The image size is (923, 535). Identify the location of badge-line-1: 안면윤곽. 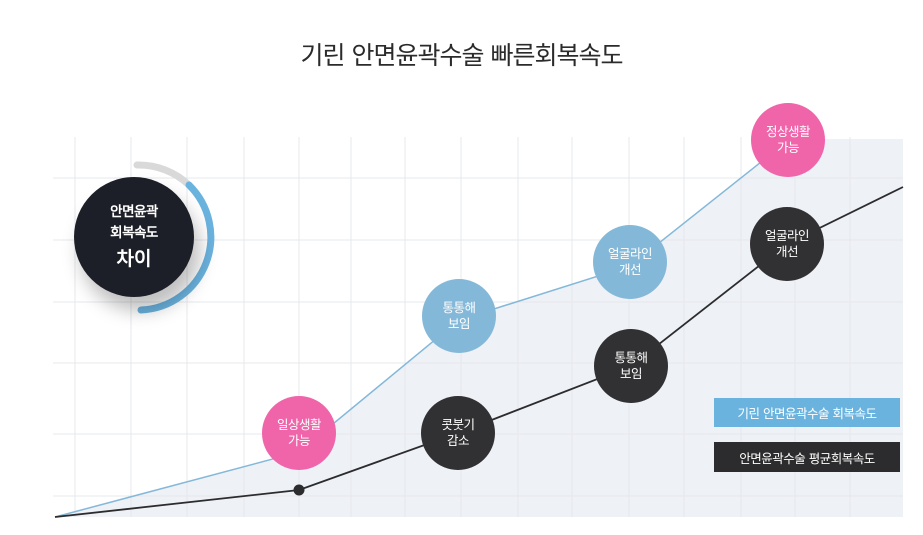
(134, 211).